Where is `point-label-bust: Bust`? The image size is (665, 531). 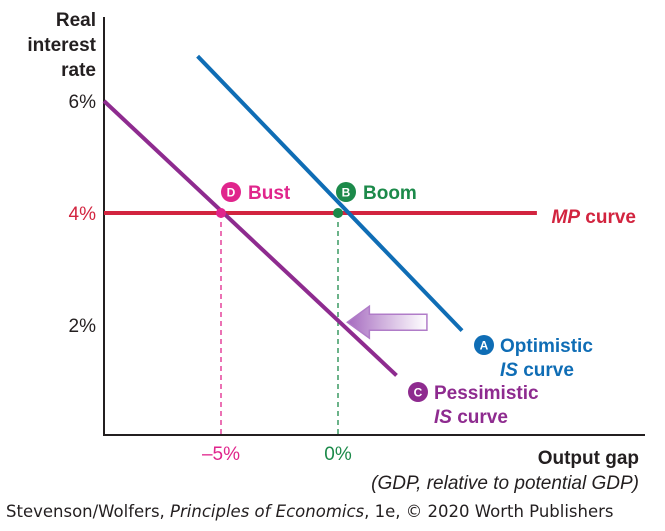 point-label-bust: Bust is located at coordinates (269, 193).